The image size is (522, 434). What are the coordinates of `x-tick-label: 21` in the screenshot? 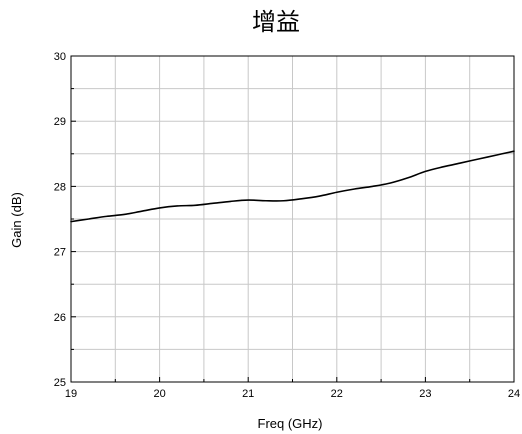 It's located at (248, 394).